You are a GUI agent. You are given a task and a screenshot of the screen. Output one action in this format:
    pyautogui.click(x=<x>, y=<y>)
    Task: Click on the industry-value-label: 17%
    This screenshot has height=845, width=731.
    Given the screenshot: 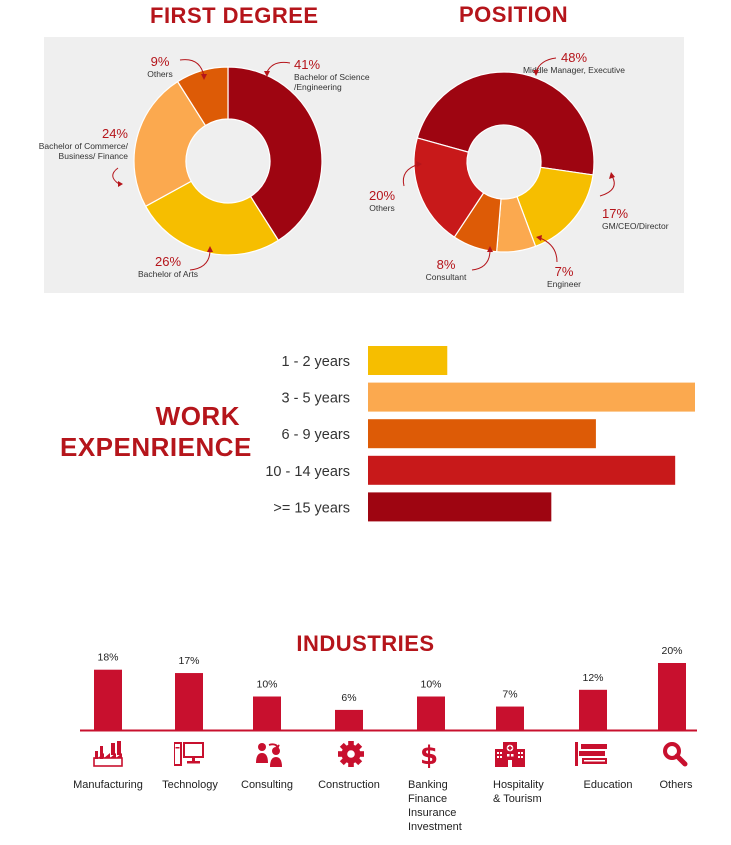 What is the action you would take?
    pyautogui.click(x=188, y=661)
    